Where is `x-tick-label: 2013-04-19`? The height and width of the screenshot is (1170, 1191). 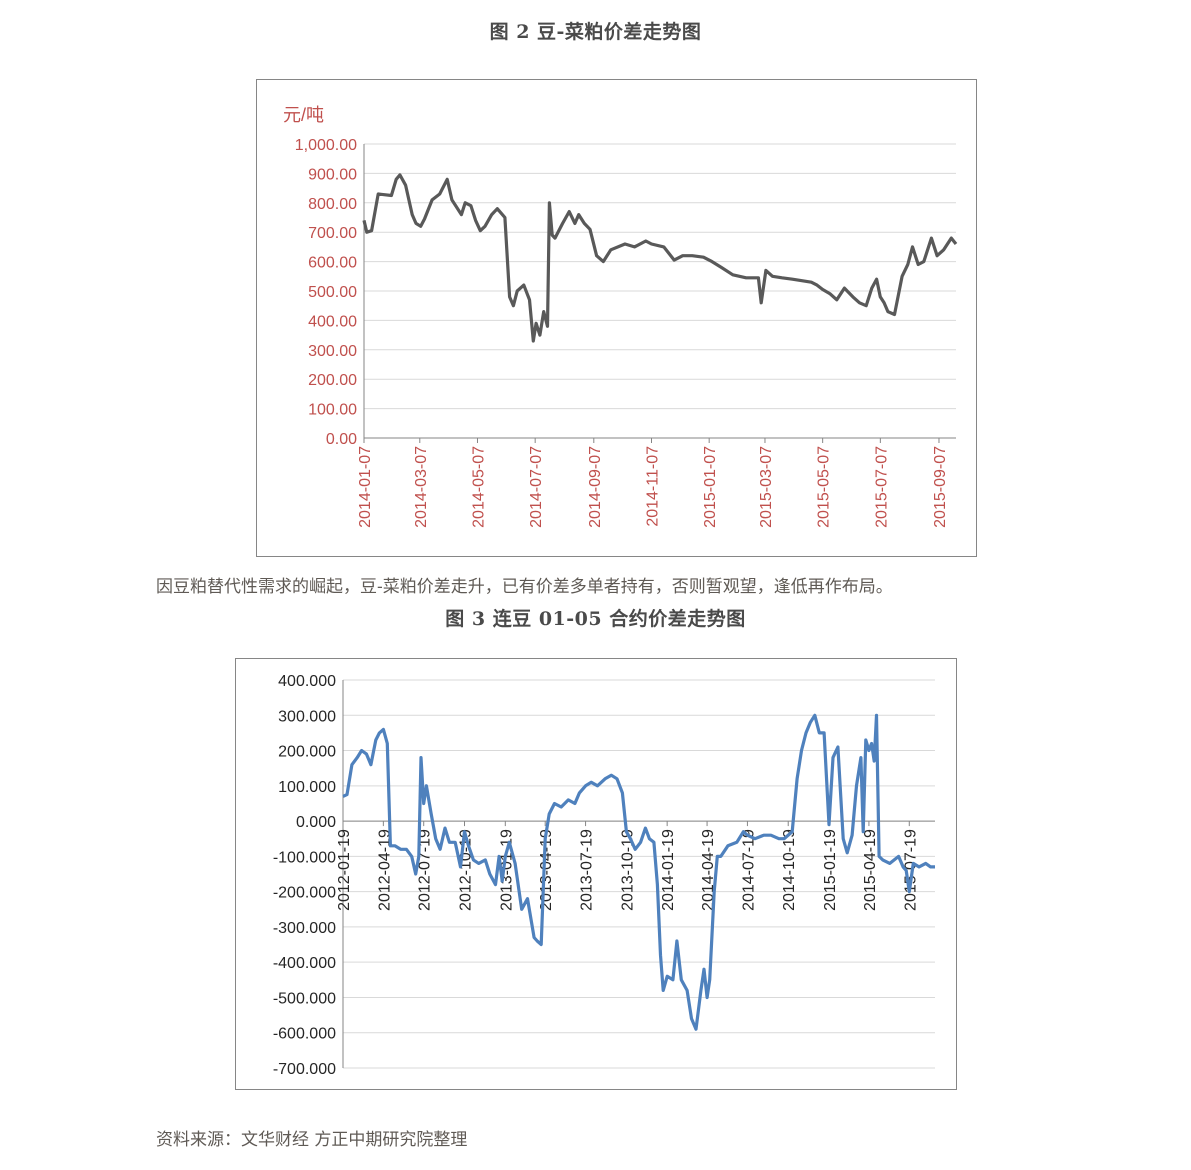
x-tick-label: 2013-04-19 is located at coordinates (546, 870).